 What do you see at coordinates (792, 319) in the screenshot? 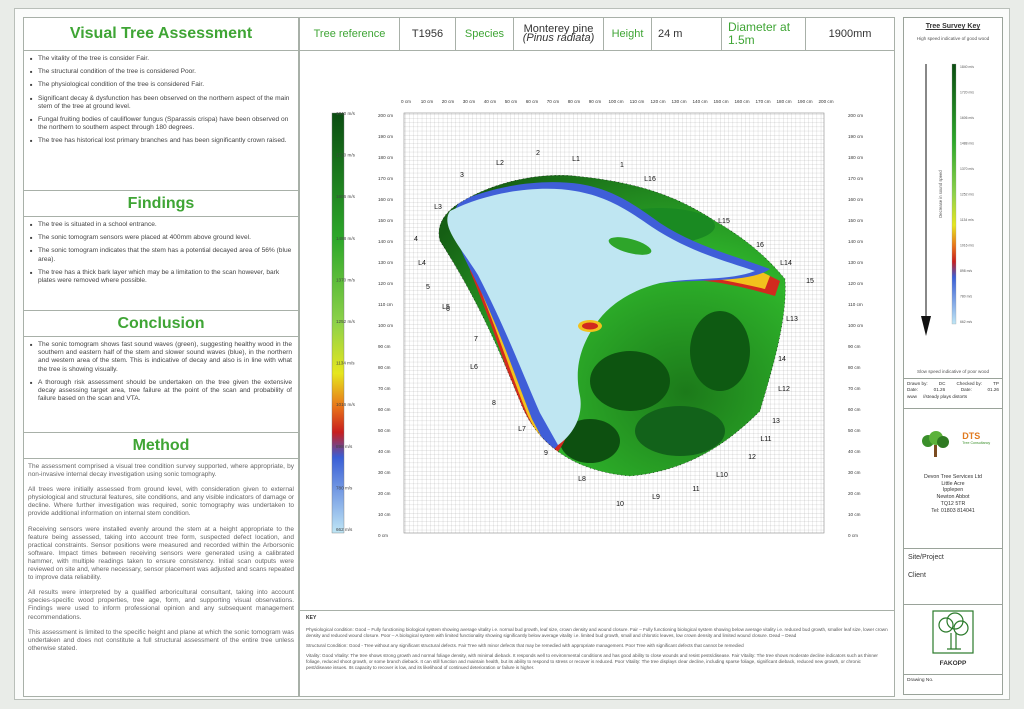
I see `link-label: L13` at bounding box center [792, 319].